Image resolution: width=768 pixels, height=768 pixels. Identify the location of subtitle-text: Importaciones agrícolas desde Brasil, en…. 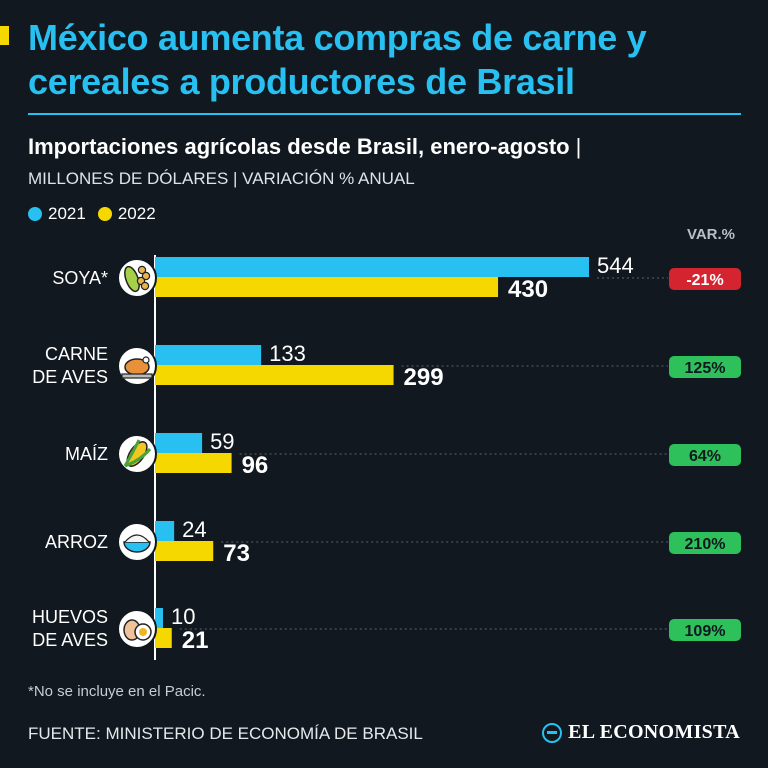
(299, 146).